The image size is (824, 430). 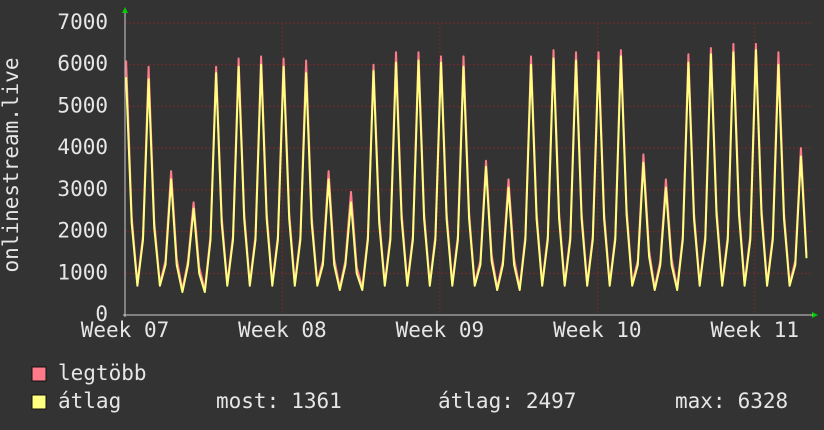 I want to click on stat-value: 1361, so click(x=316, y=401).